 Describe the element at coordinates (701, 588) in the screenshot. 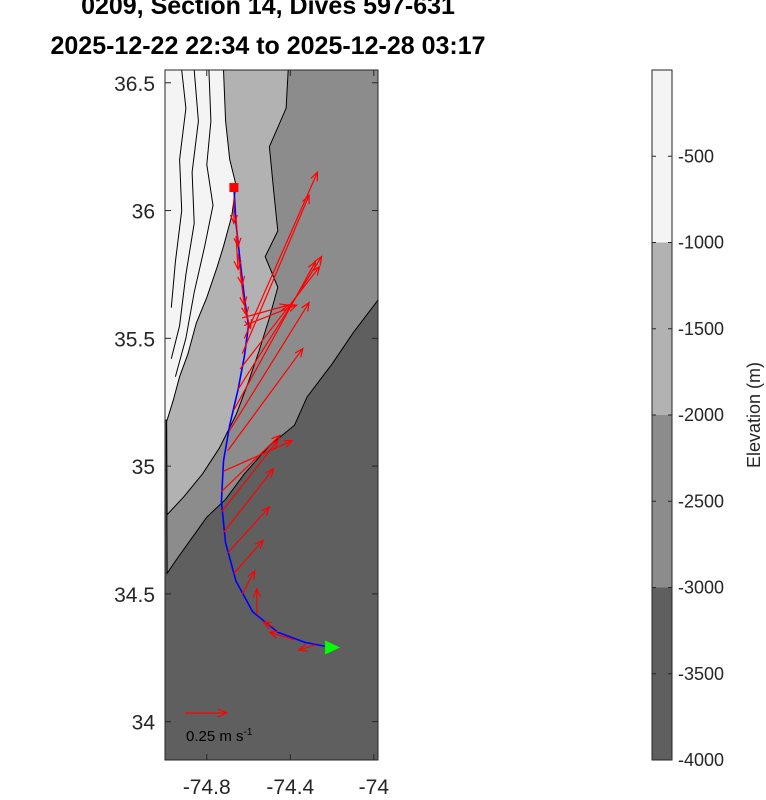

I see `colorbar-tick-label: -3000` at that location.